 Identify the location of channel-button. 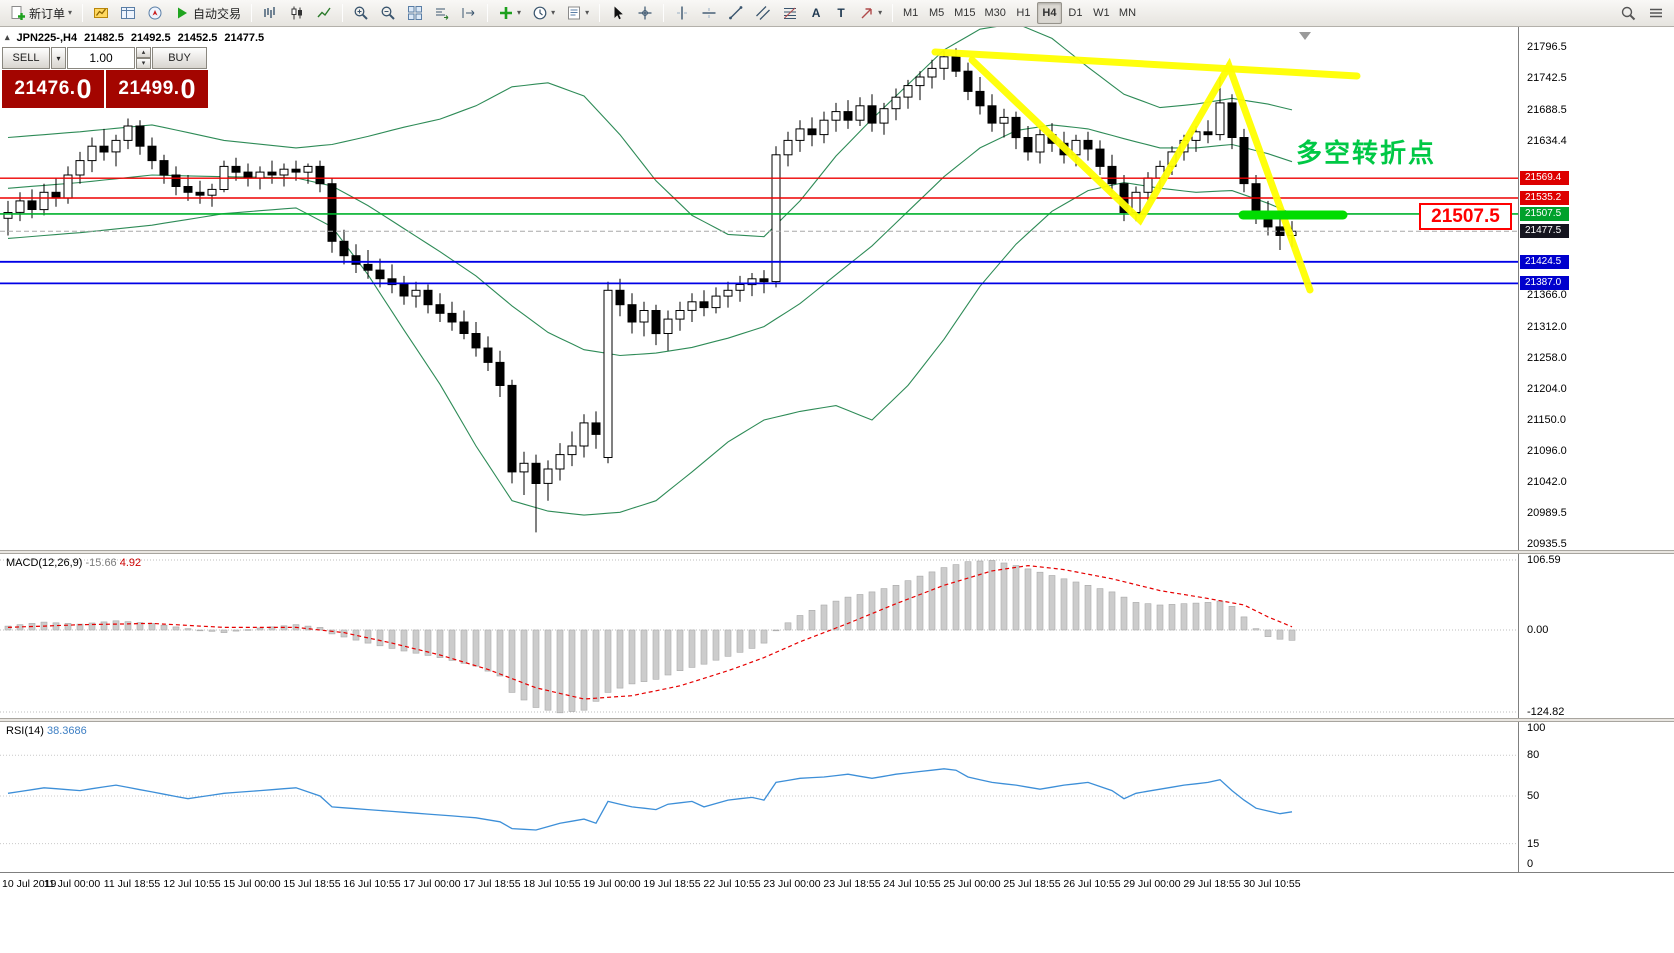
(763, 13).